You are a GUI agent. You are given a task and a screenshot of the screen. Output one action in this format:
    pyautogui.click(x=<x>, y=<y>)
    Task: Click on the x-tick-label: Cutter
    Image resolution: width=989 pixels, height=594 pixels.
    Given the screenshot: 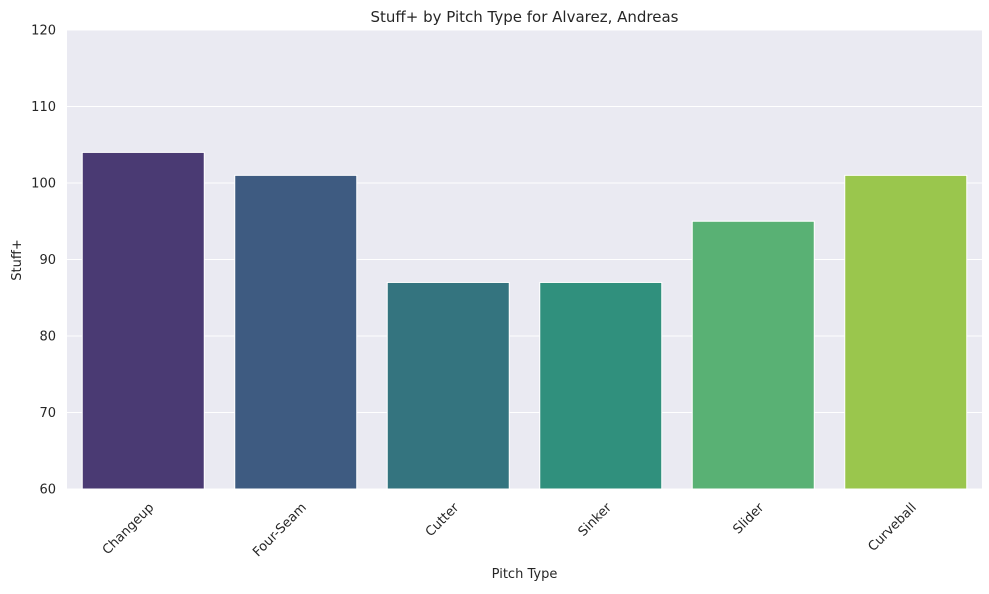 What is the action you would take?
    pyautogui.click(x=443, y=520)
    